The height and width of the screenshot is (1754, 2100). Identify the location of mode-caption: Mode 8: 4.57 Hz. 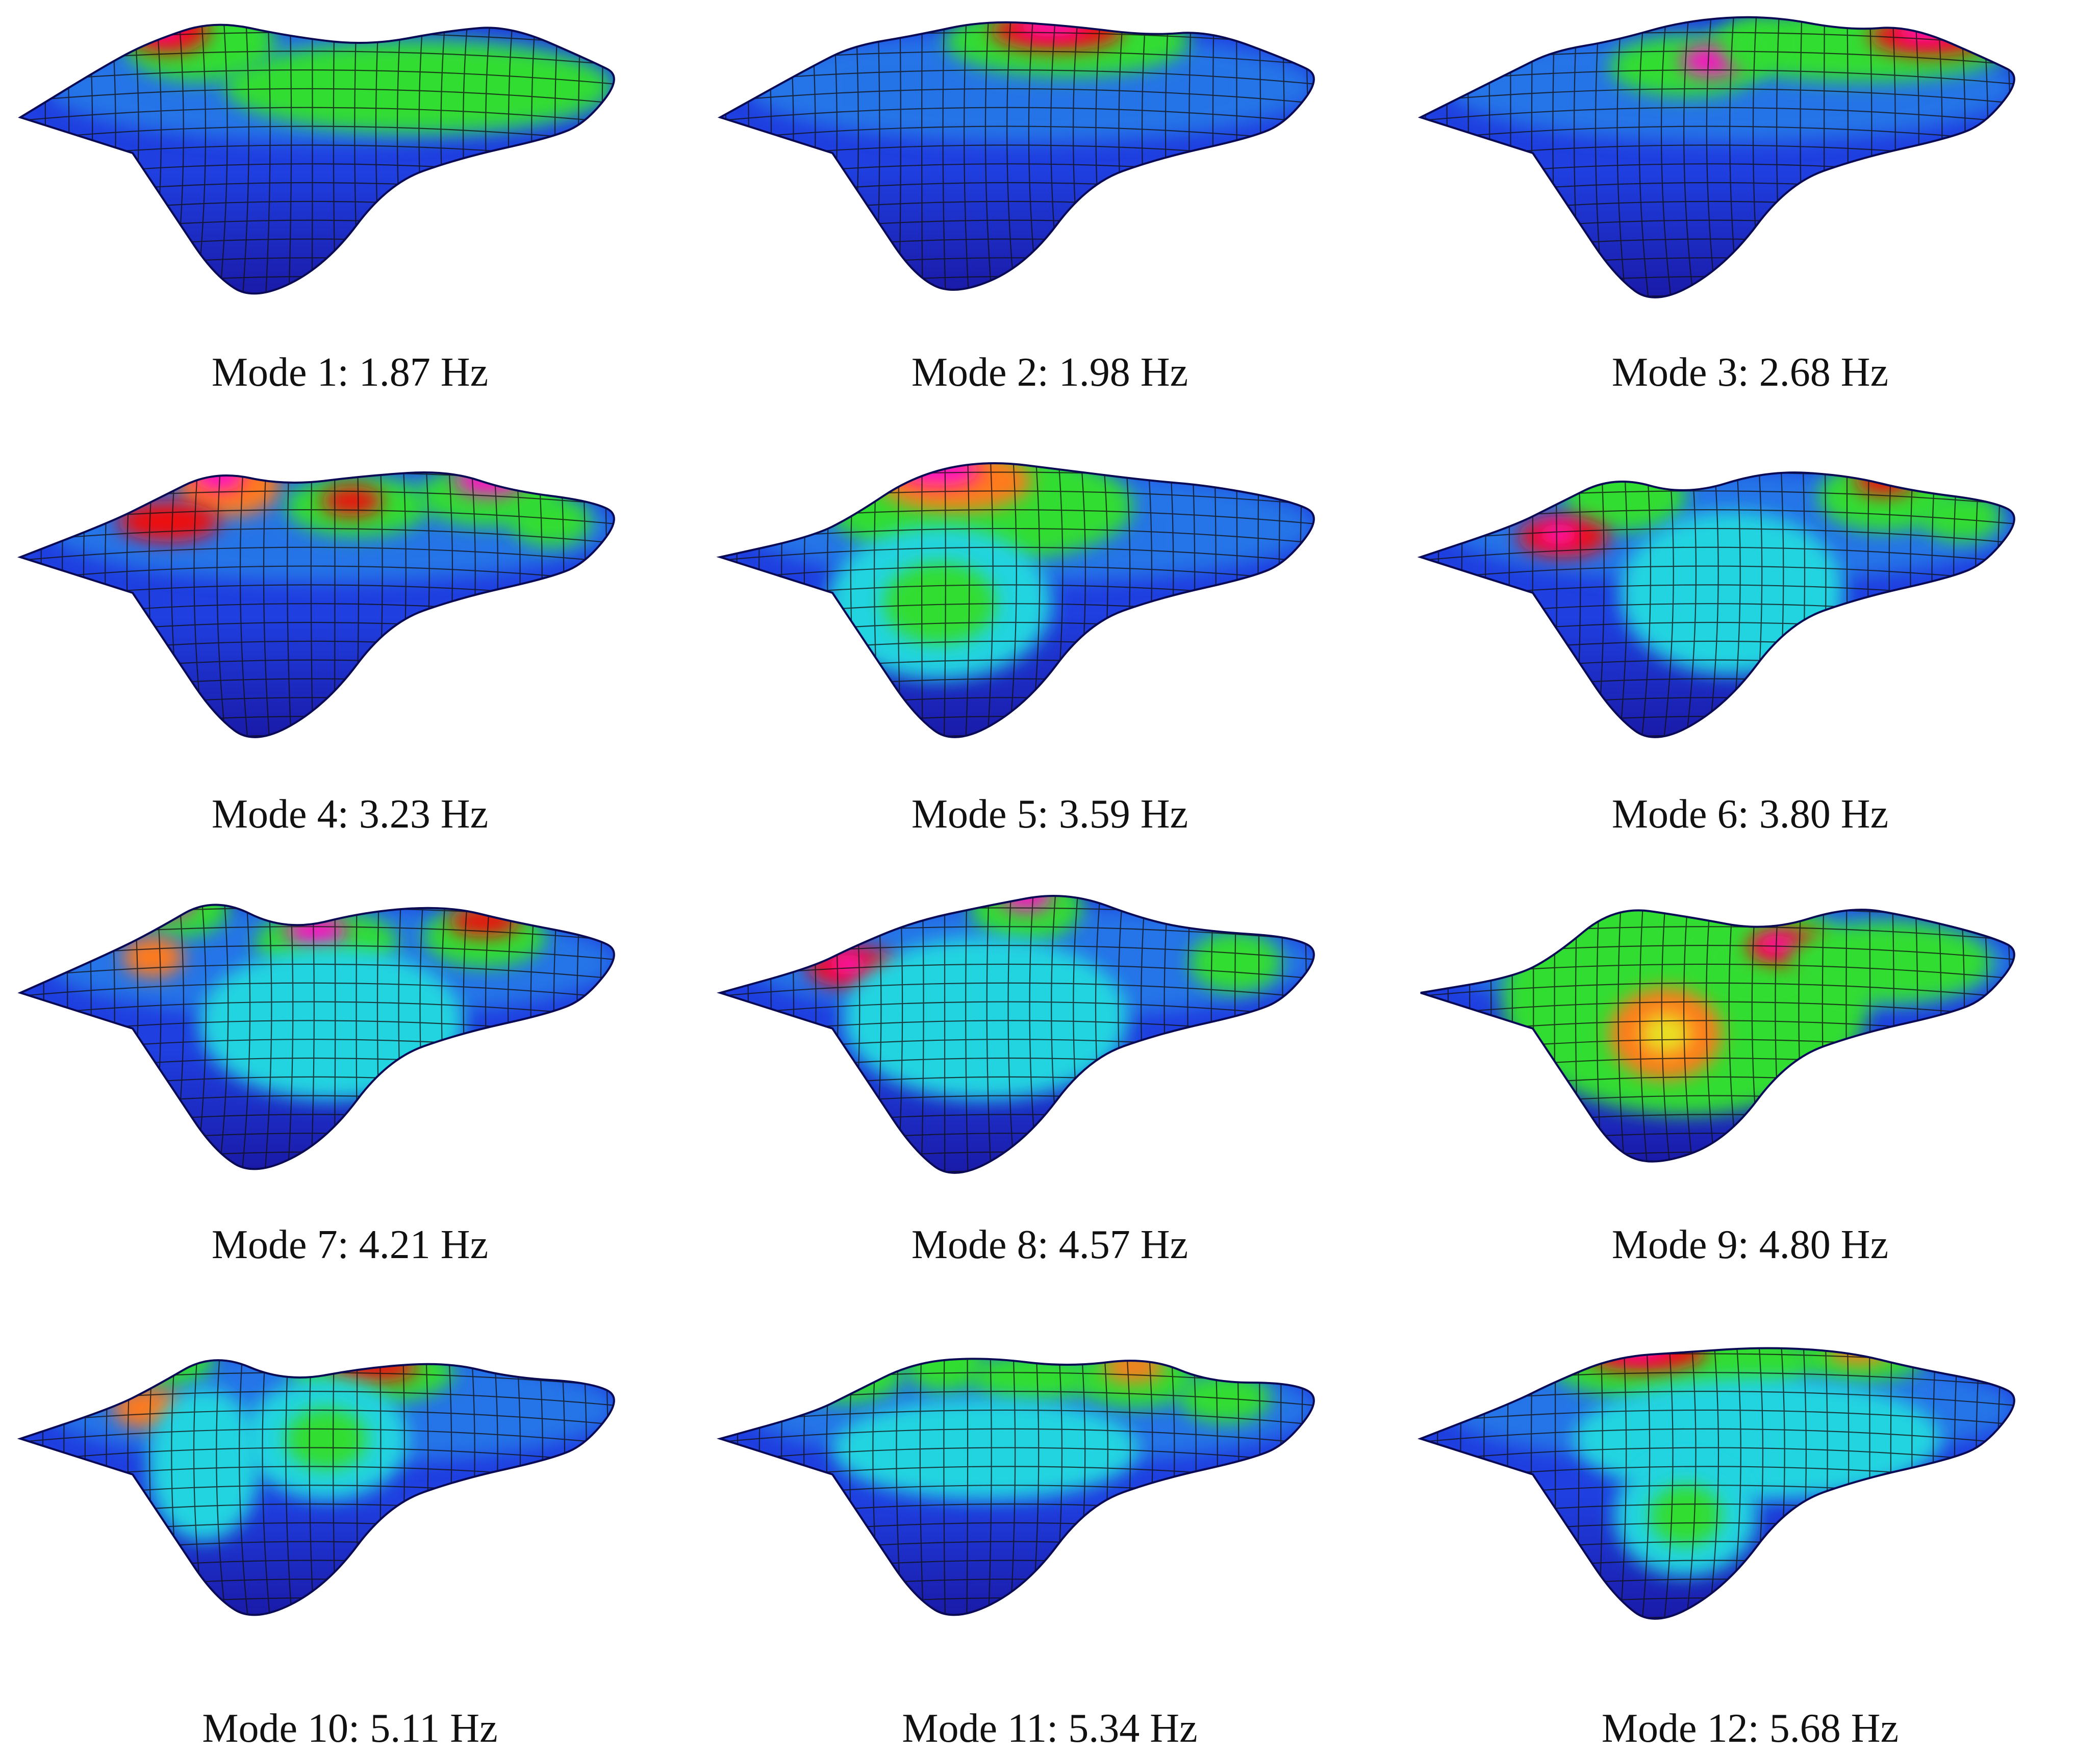
(1049, 1245).